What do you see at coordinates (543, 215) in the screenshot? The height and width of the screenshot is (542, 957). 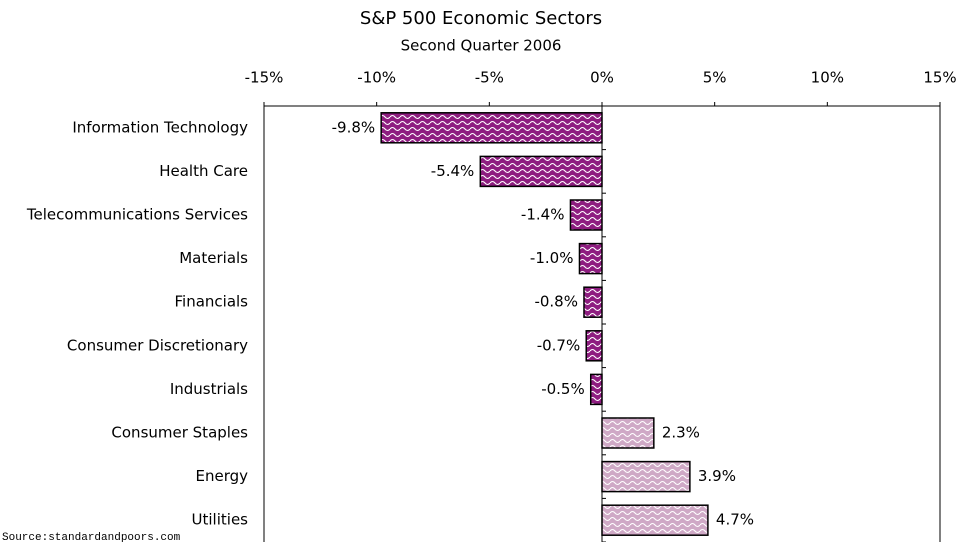 I see `value-label: -1.4%` at bounding box center [543, 215].